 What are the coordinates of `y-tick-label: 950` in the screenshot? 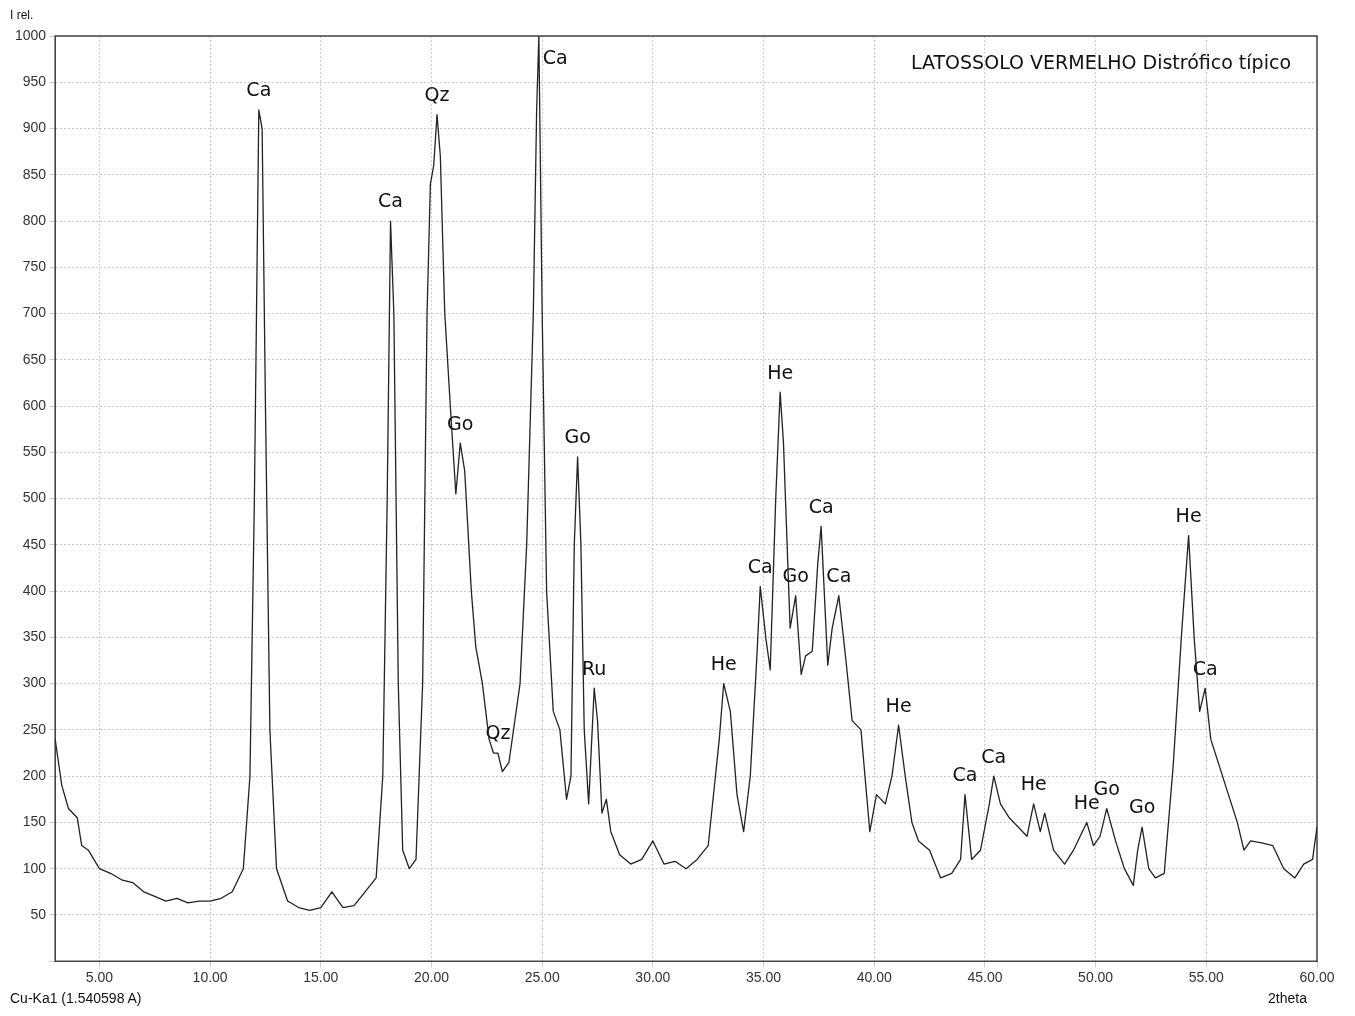 It's located at (34, 81).